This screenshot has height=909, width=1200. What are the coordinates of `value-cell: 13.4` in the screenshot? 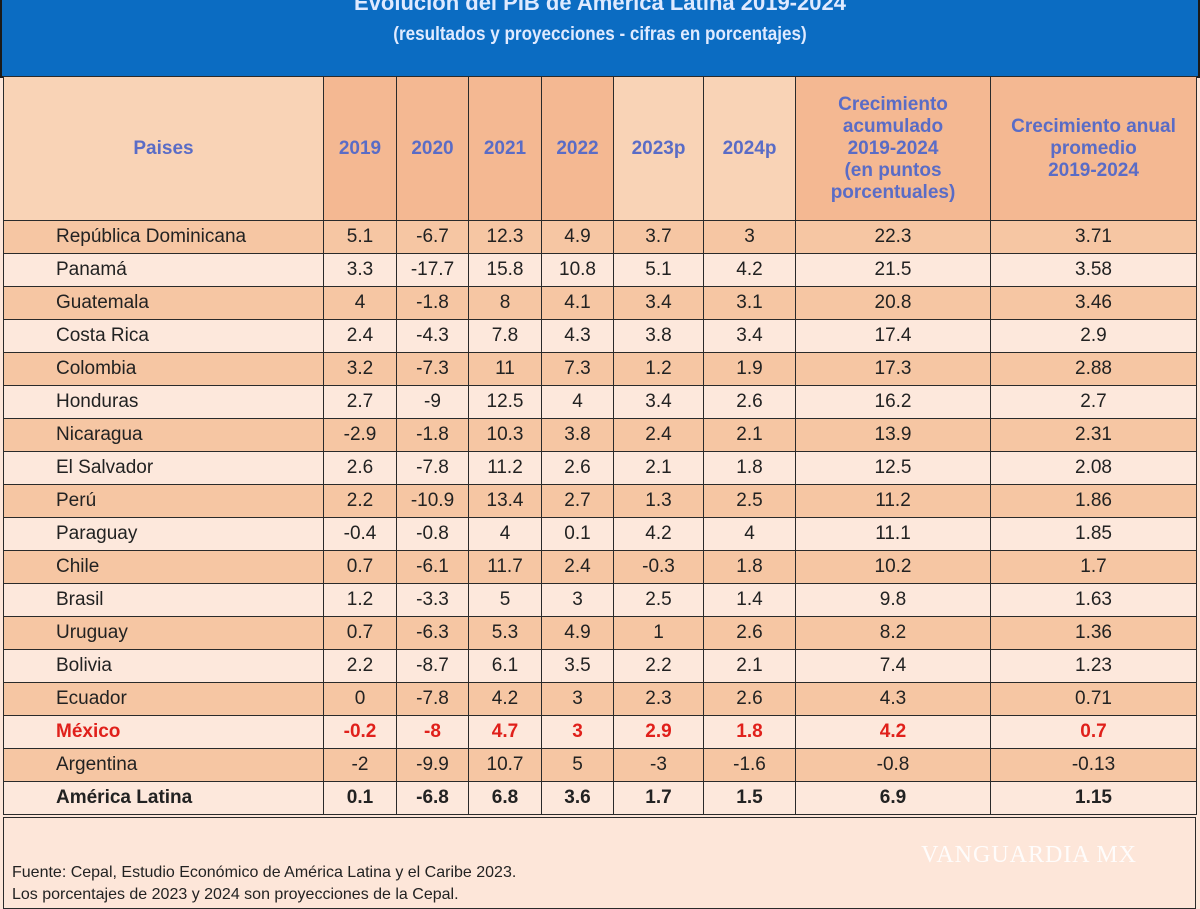 It's located at (505, 501).